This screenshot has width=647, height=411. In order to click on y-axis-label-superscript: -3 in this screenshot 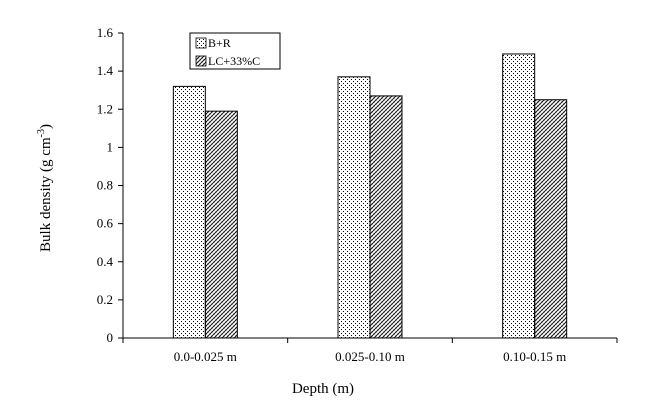, I will do `click(41, 133)`.